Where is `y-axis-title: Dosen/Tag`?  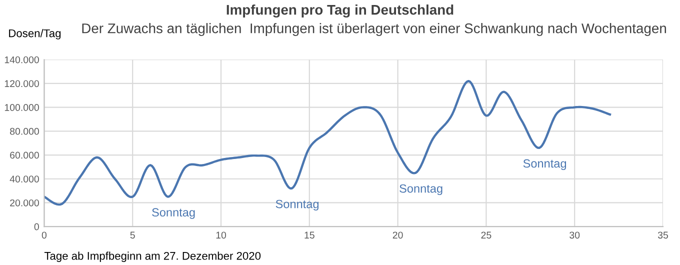 y-axis-title: Dosen/Tag is located at coordinates (35, 34).